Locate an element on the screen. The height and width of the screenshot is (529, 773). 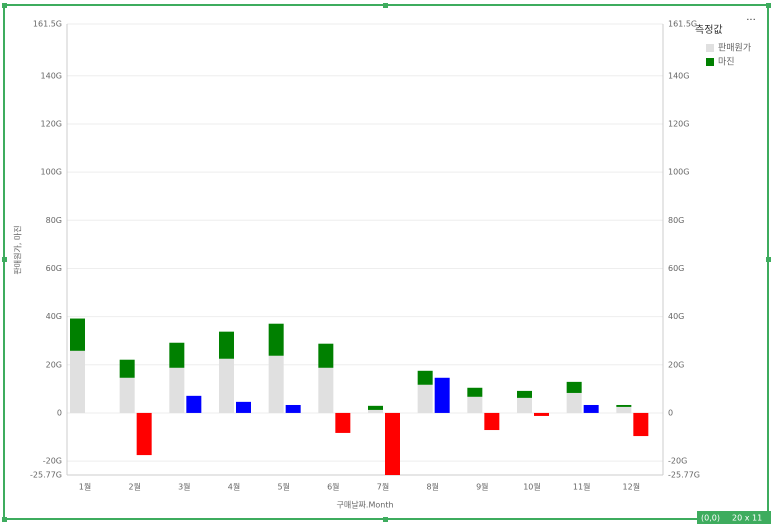
y-tick-label: 20G is located at coordinates (54, 364).